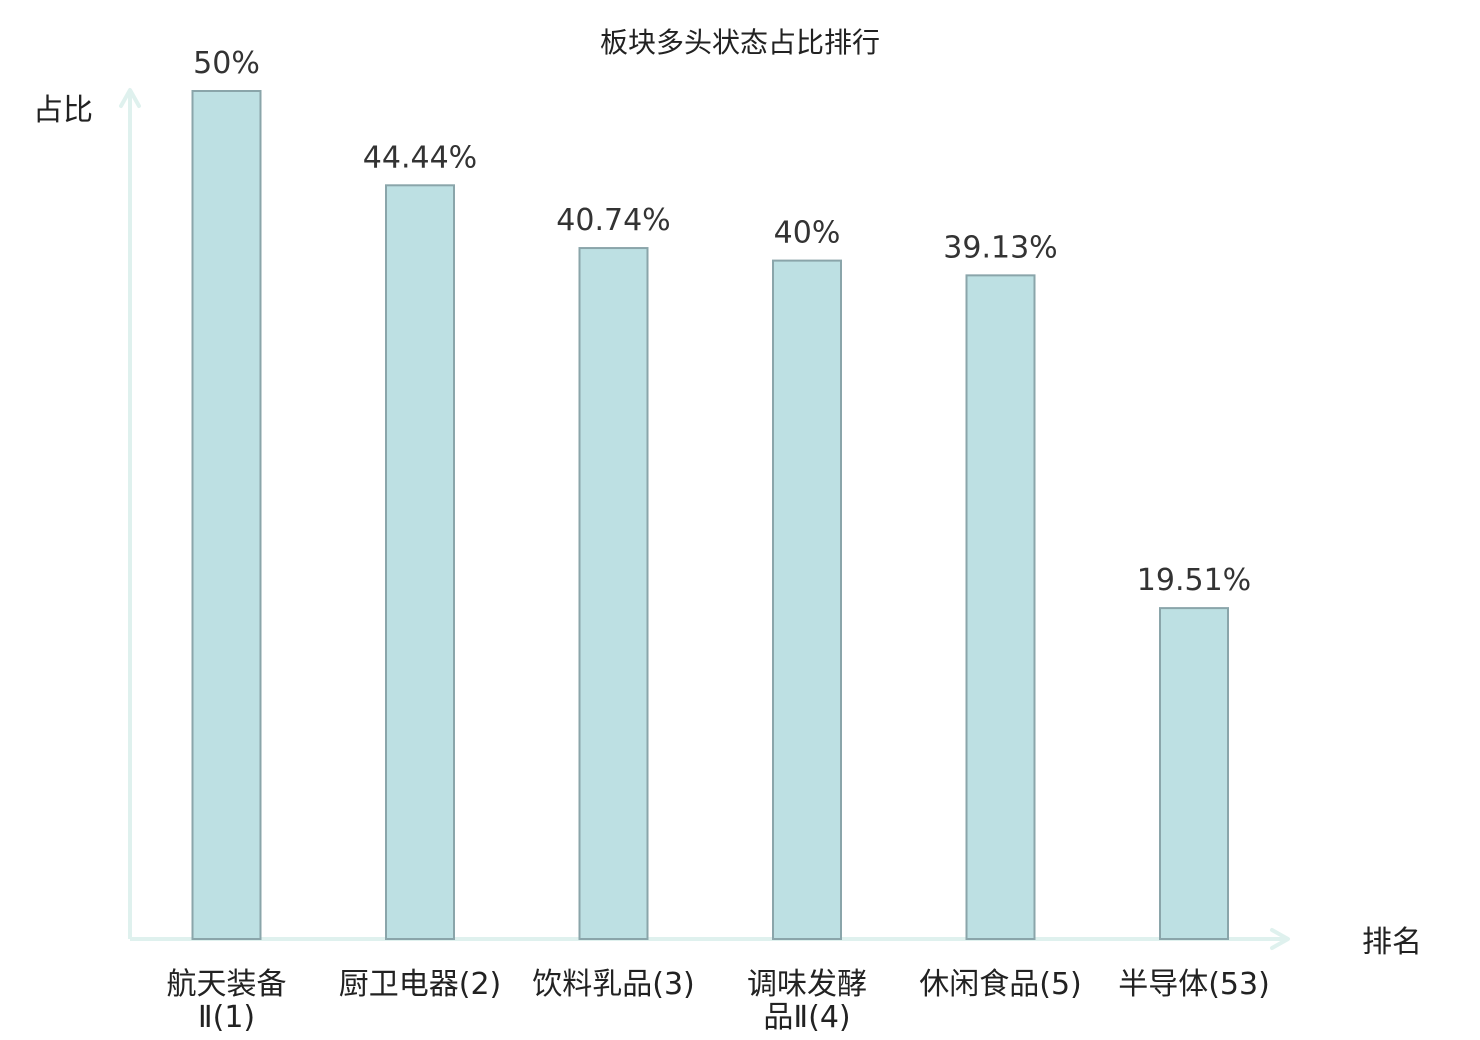  What do you see at coordinates (807, 984) in the screenshot?
I see `category-label: 调味发酵` at bounding box center [807, 984].